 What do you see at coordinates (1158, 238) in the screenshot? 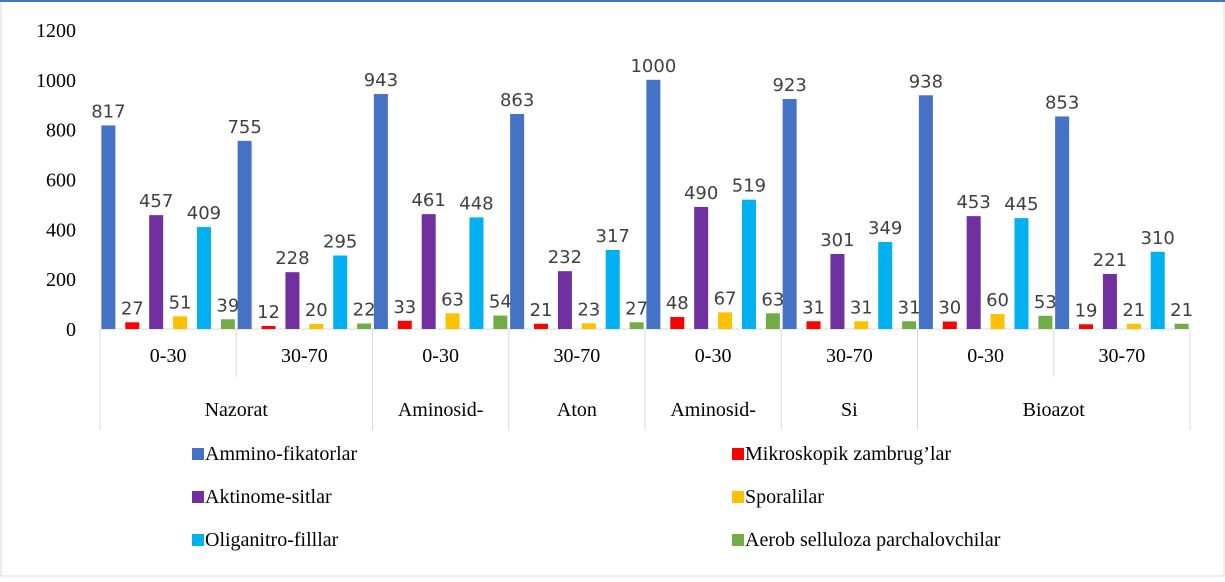
I see `data-label: 310` at bounding box center [1158, 238].